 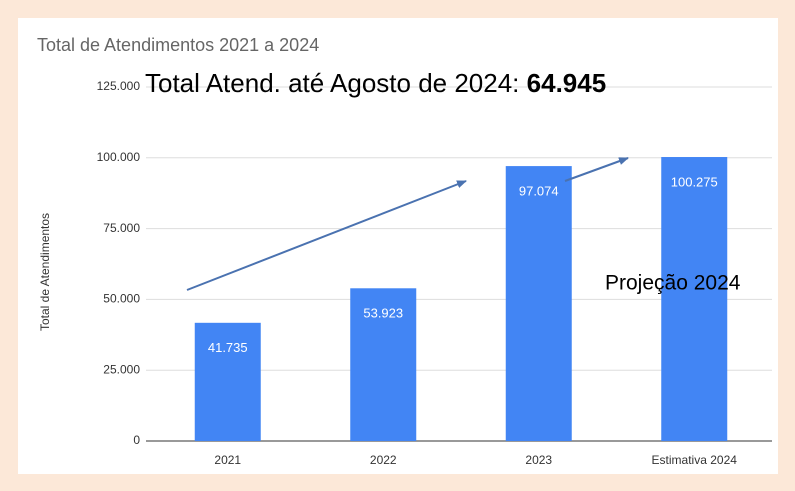 What do you see at coordinates (119, 86) in the screenshot?
I see `y-tick-label: 125.000` at bounding box center [119, 86].